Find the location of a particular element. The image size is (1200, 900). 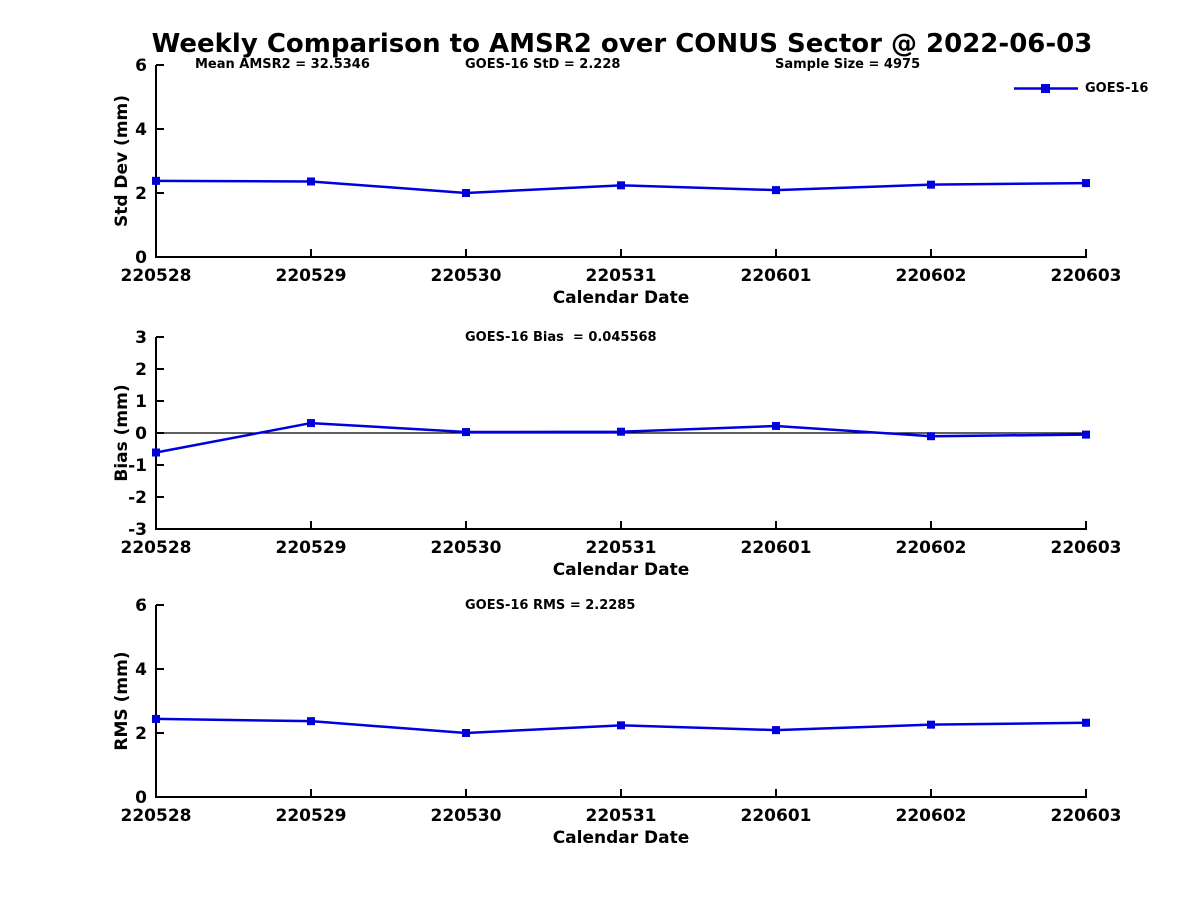

y-tick-label: -3 is located at coordinates (137, 530).